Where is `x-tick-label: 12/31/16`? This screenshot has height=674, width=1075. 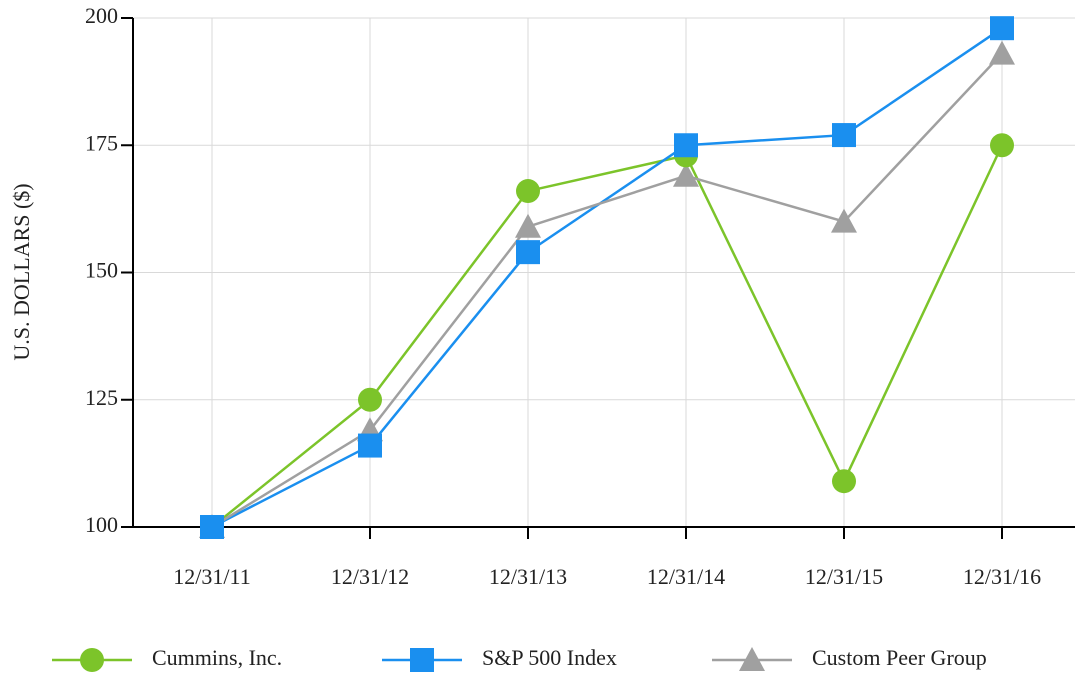
x-tick-label: 12/31/16 is located at coordinates (1002, 576).